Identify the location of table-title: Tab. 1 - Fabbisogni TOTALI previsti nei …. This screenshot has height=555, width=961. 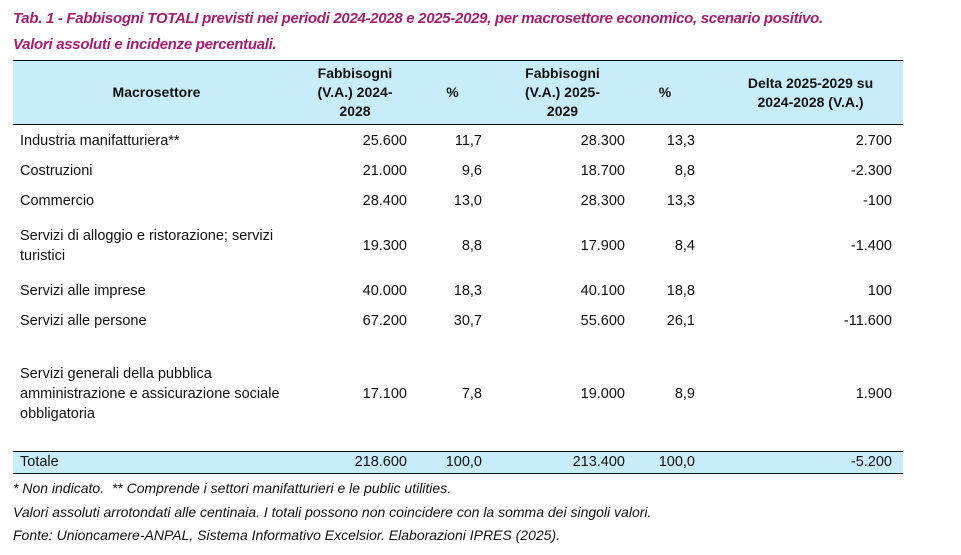
(418, 32).